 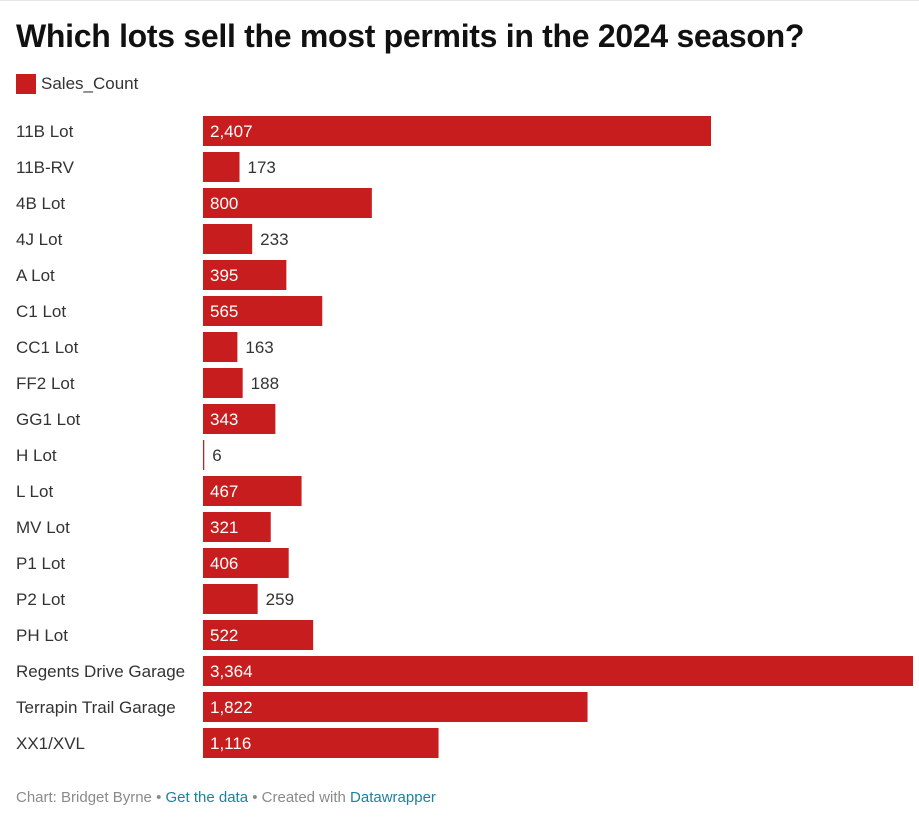 What do you see at coordinates (34, 491) in the screenshot?
I see `category-label: L Lot` at bounding box center [34, 491].